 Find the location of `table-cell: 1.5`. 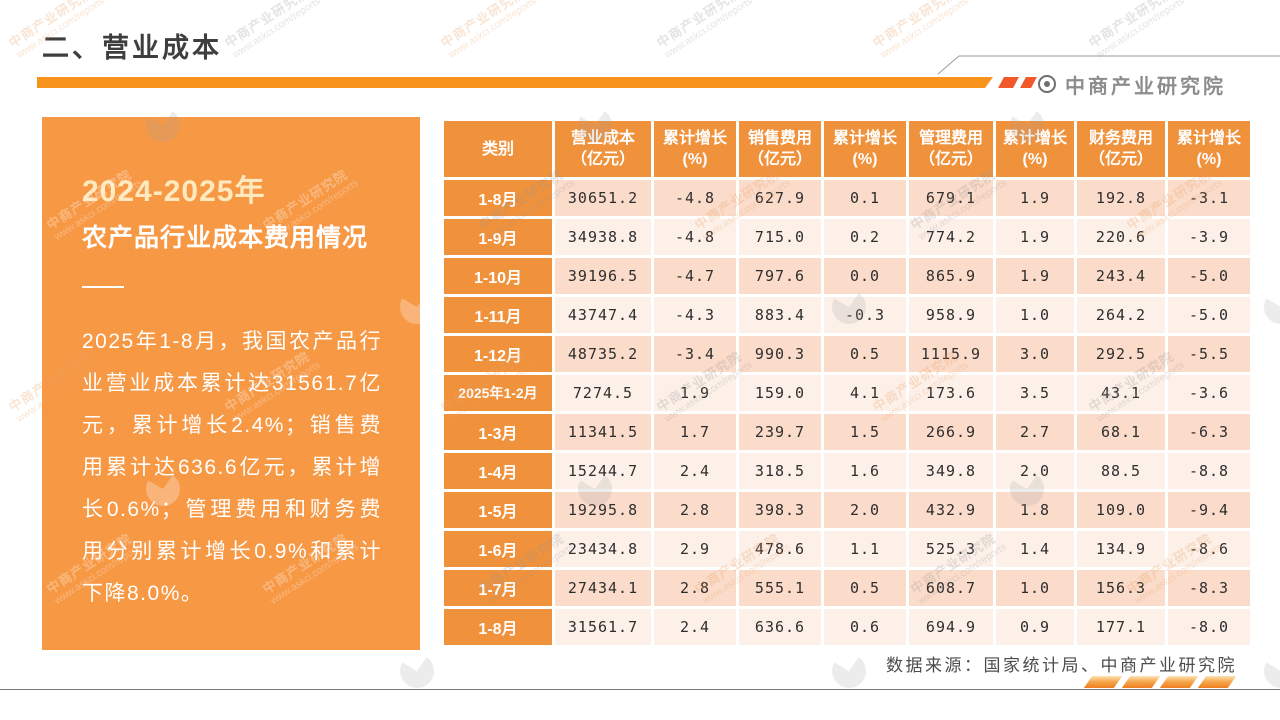

table-cell: 1.5 is located at coordinates (865, 432).